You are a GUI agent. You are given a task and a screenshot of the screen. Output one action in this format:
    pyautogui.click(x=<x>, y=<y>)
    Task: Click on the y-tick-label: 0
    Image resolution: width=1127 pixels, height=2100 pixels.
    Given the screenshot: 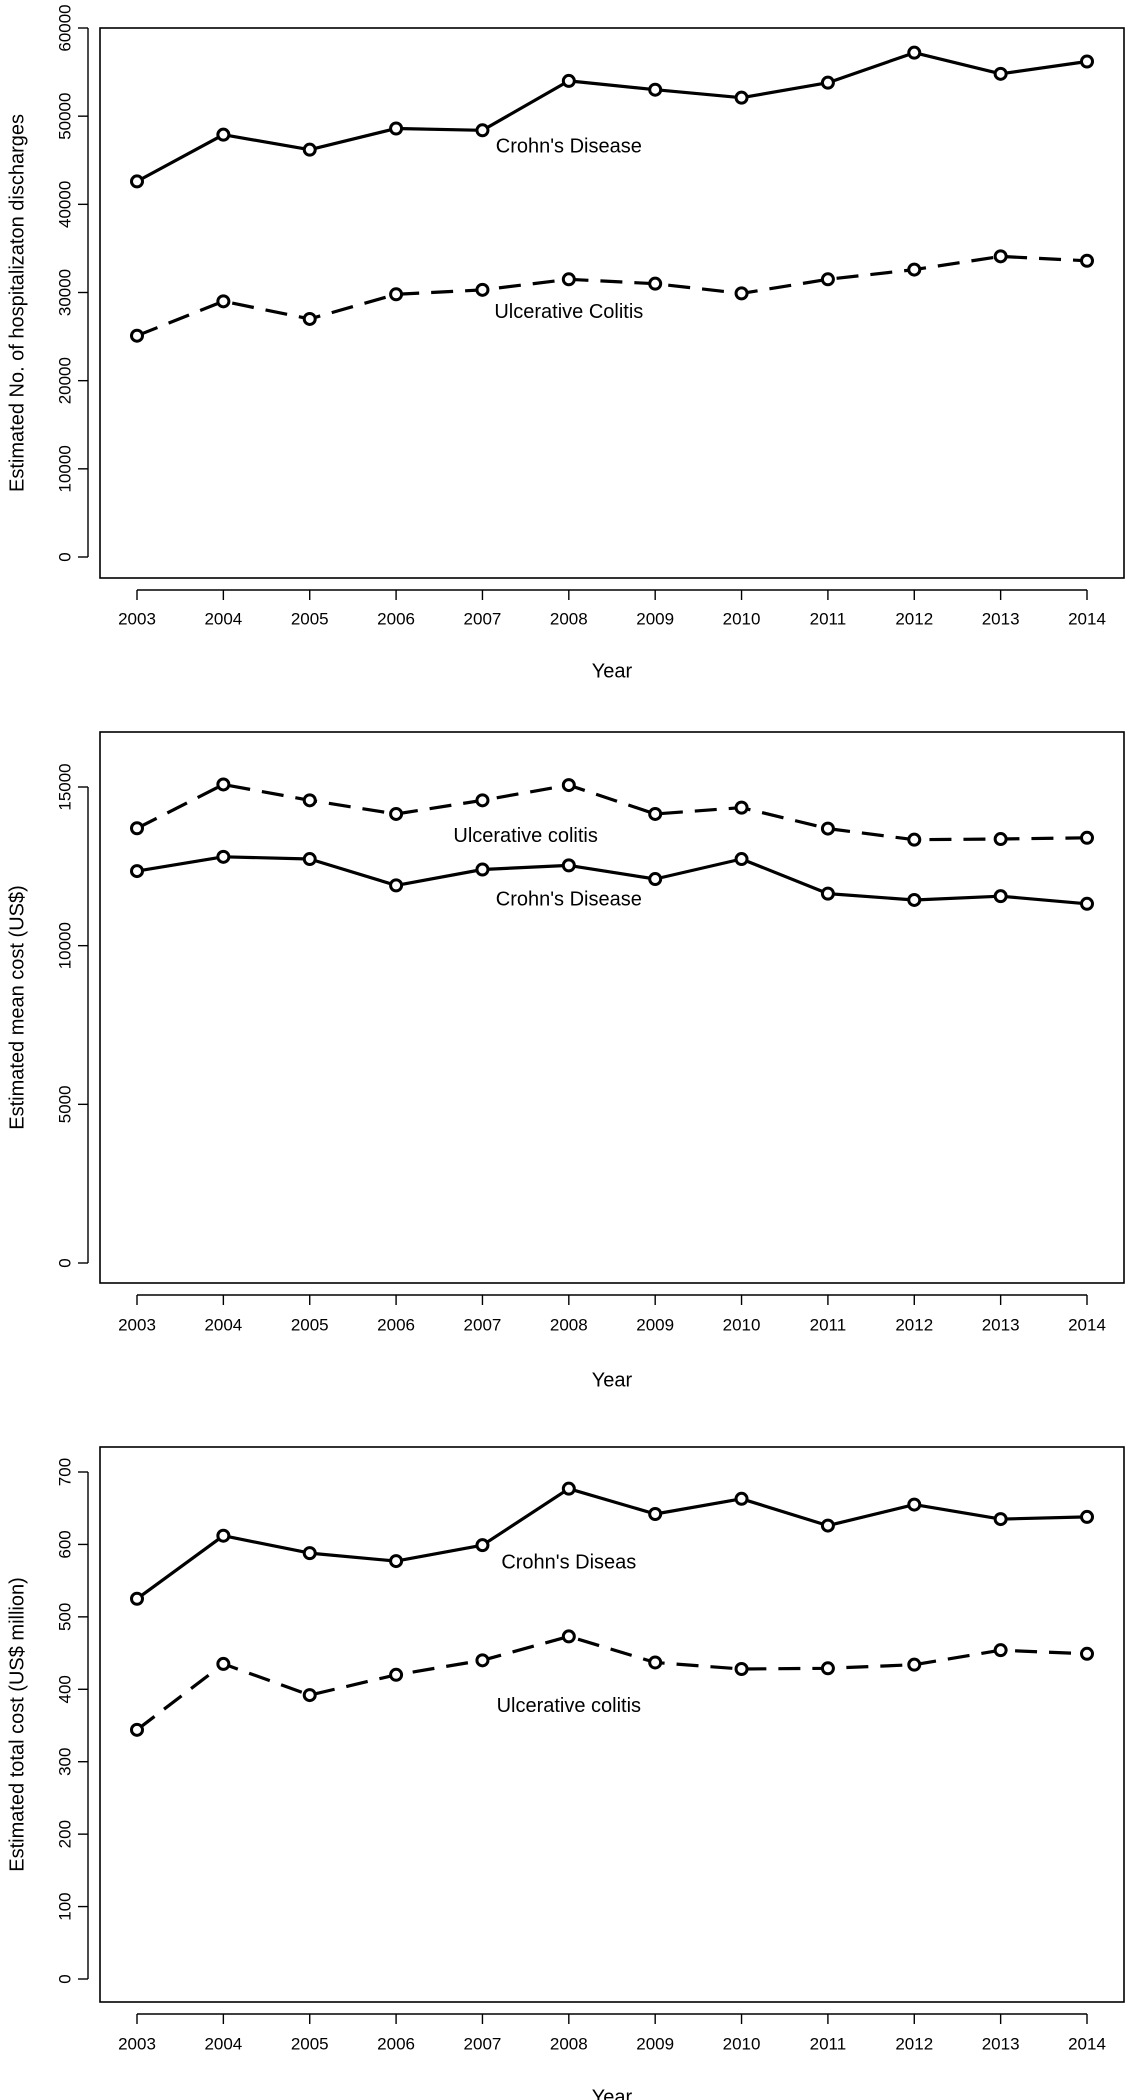 What is the action you would take?
    pyautogui.click(x=64, y=1978)
    